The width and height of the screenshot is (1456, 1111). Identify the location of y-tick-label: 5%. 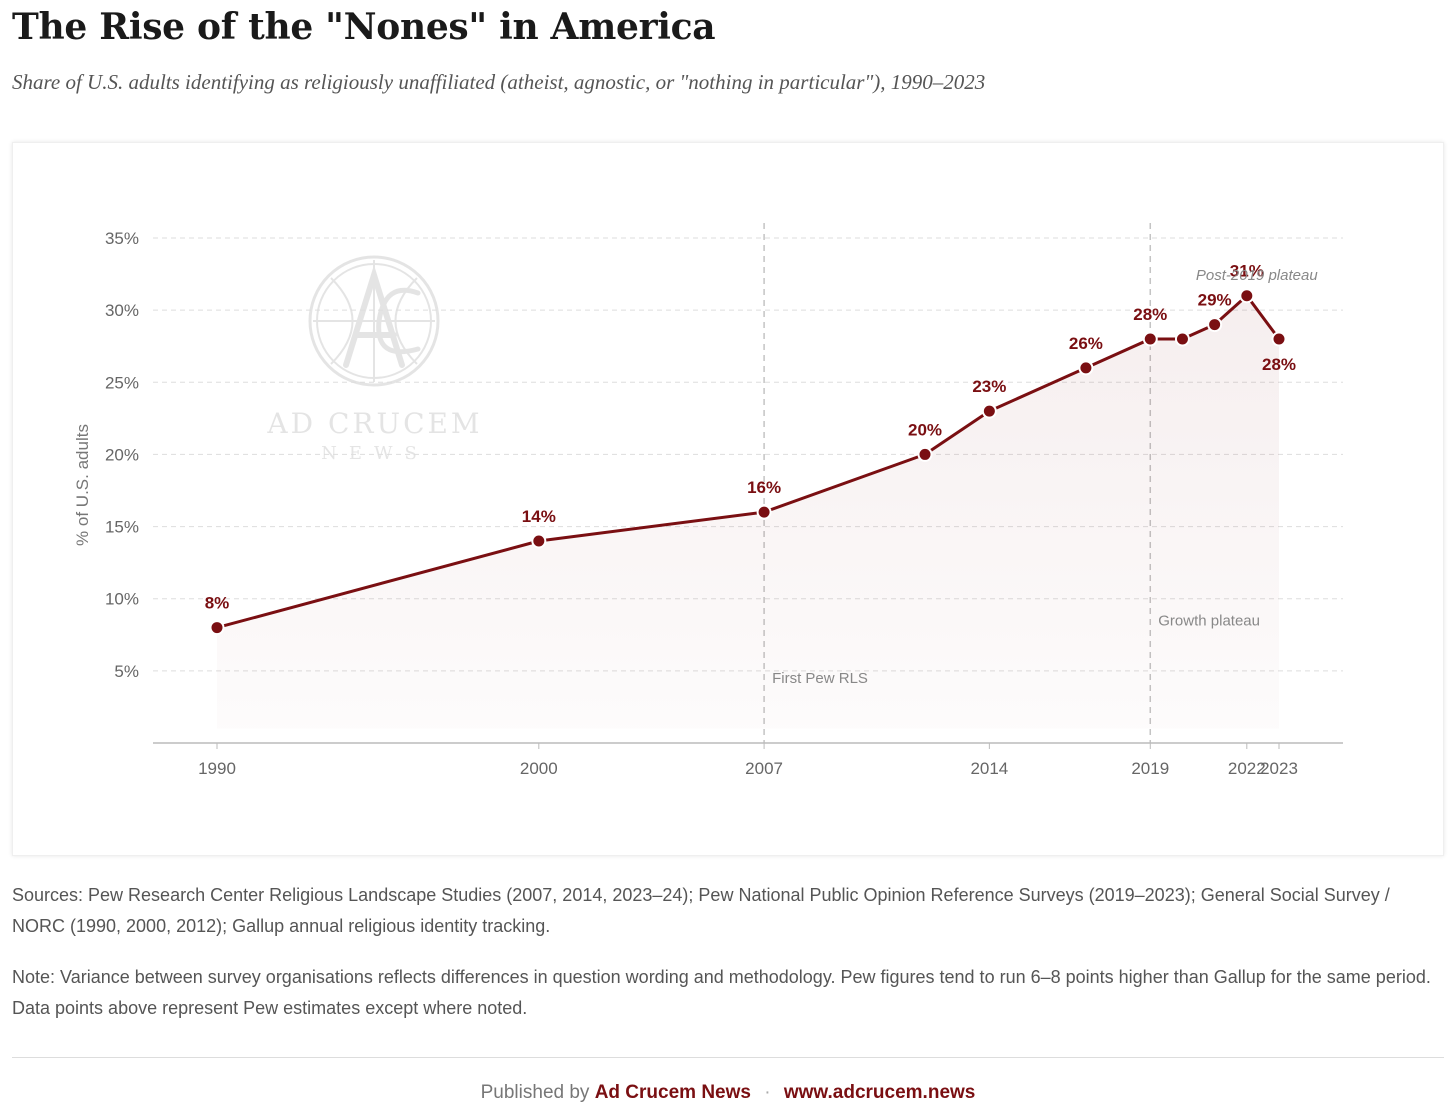
(126, 671).